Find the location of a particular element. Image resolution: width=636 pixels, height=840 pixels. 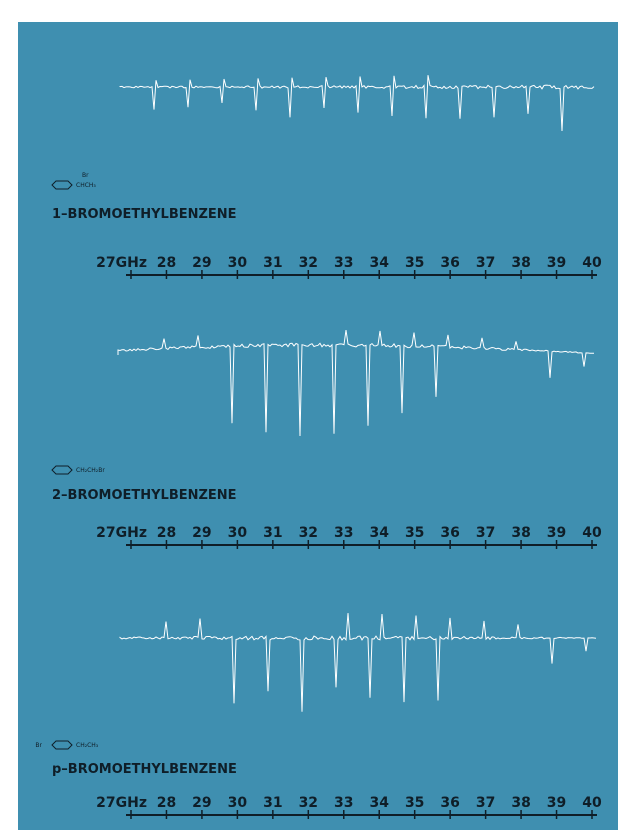

compound-name: p–BROMOETHYLBENZENE is located at coordinates (144, 769).